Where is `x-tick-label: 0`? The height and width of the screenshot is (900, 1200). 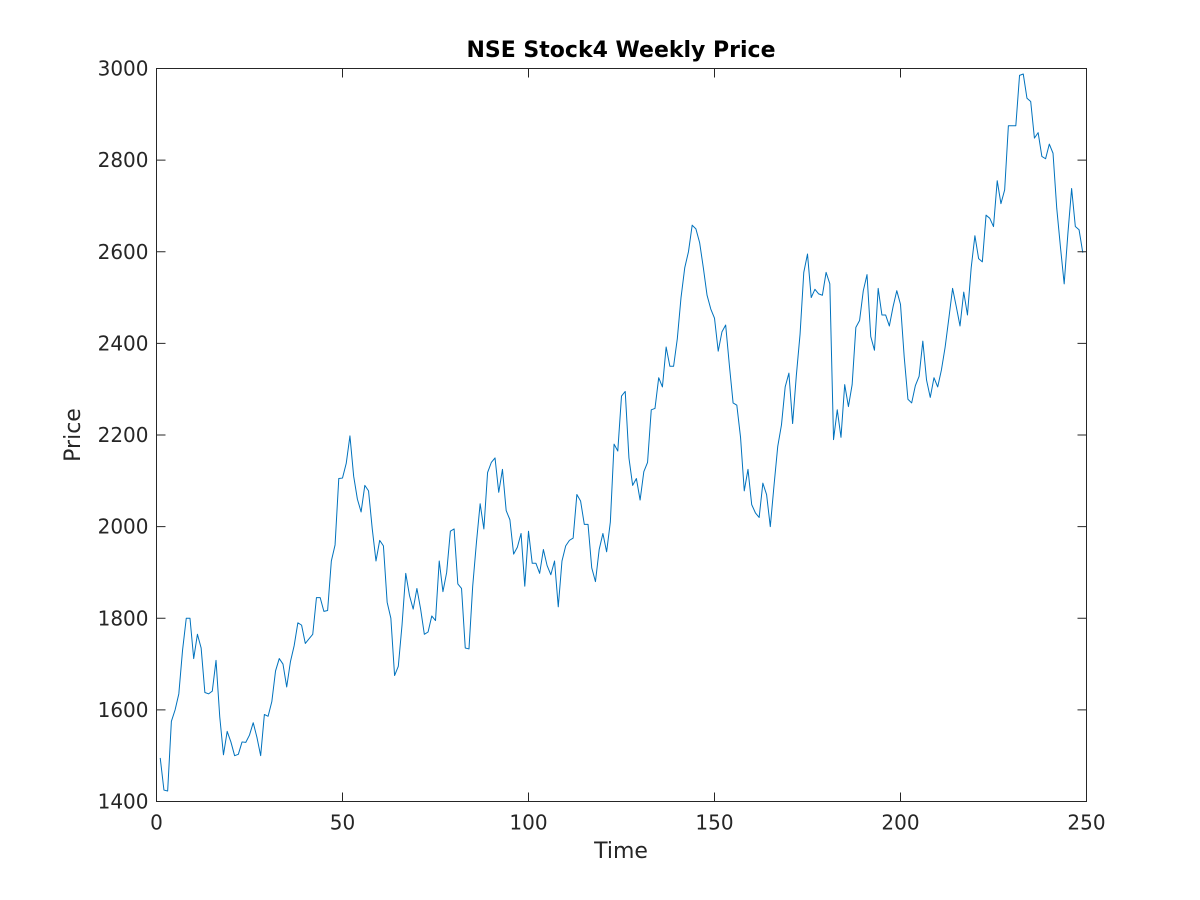 x-tick-label: 0 is located at coordinates (156, 823).